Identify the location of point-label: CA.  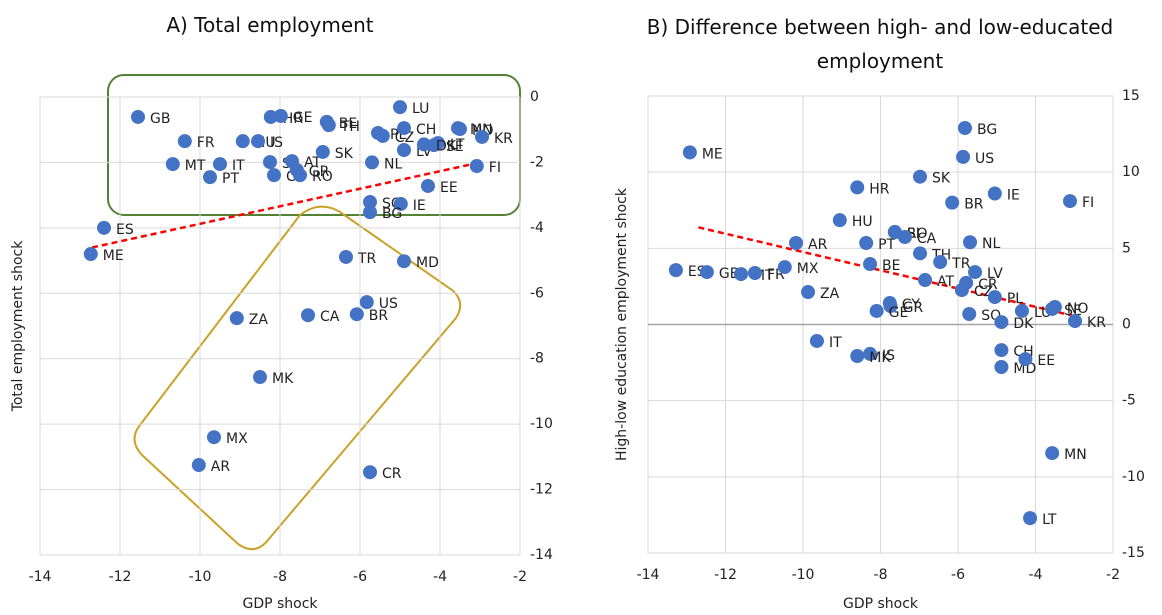
(330, 317).